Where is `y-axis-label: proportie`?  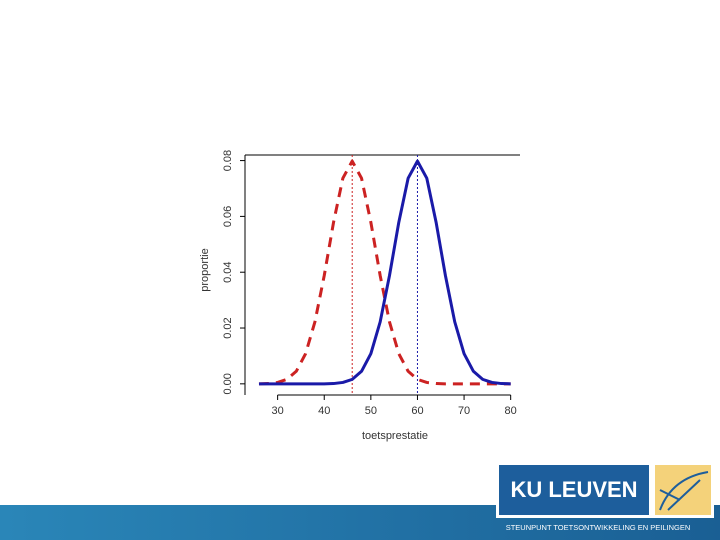 y-axis-label: proportie is located at coordinates (205, 269).